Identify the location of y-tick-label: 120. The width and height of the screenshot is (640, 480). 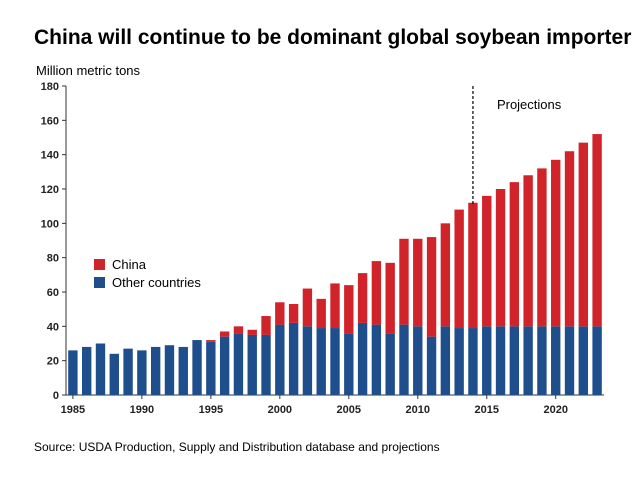
(50, 190).